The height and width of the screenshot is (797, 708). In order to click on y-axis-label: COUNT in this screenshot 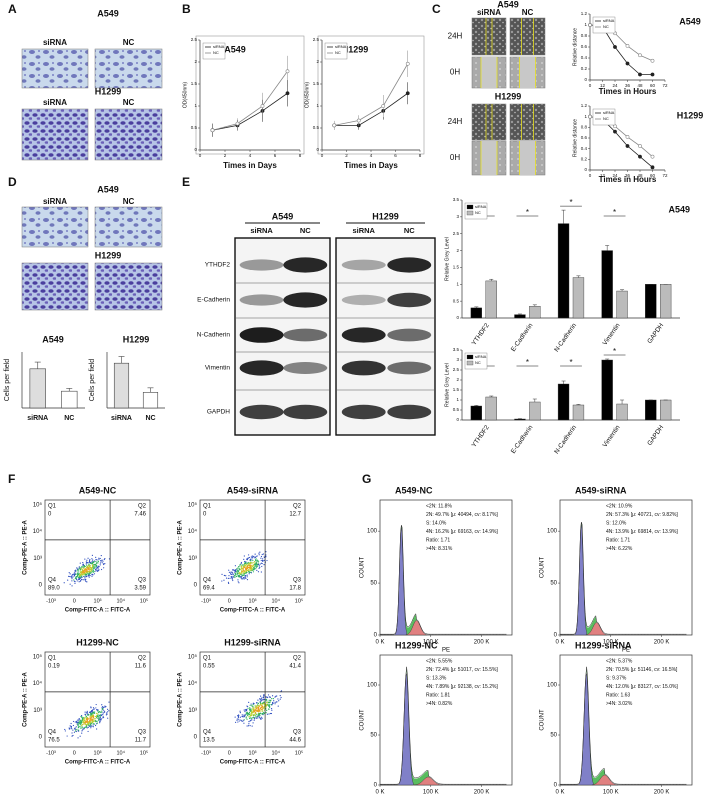, I will do `click(543, 568)`.